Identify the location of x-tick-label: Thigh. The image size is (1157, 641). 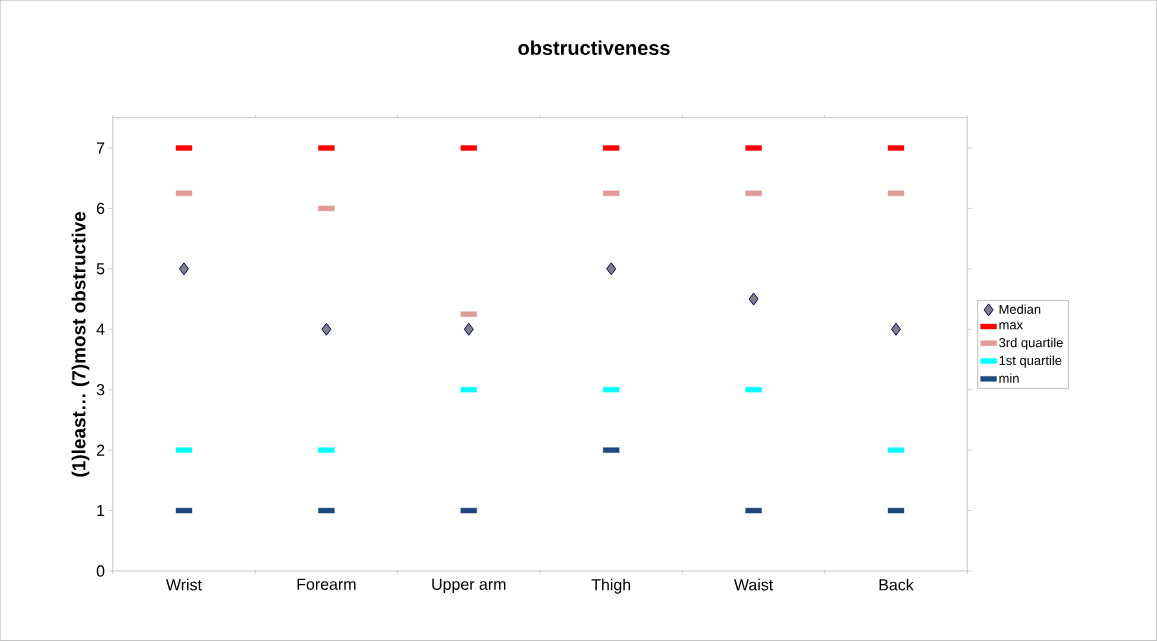
(611, 586).